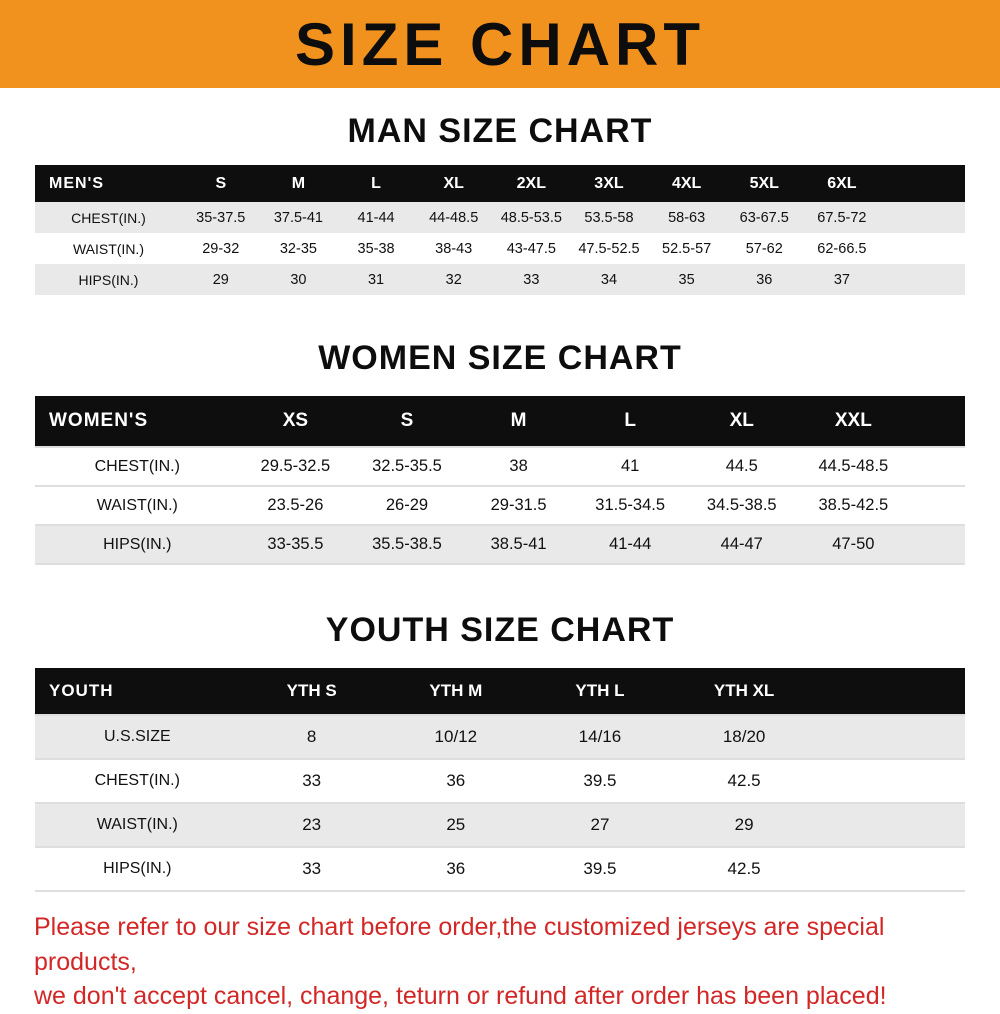  I want to click on men-table-row: HIPS(IN.) 29 30 31 32 33 34 35 36 37, so click(500, 279).